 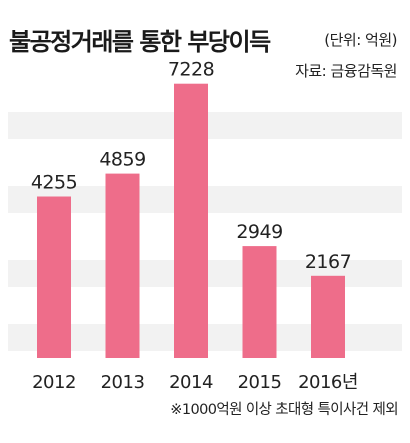 What do you see at coordinates (54, 382) in the screenshot?
I see `x-tick-label: 2012` at bounding box center [54, 382].